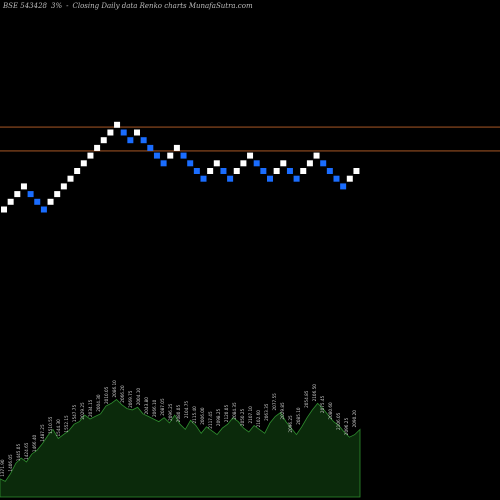 Image resolution: width=500 pixels, height=500 pixels. What do you see at coordinates (154, 408) in the screenshot?
I see `volume-label: 2066.10` at bounding box center [154, 408].